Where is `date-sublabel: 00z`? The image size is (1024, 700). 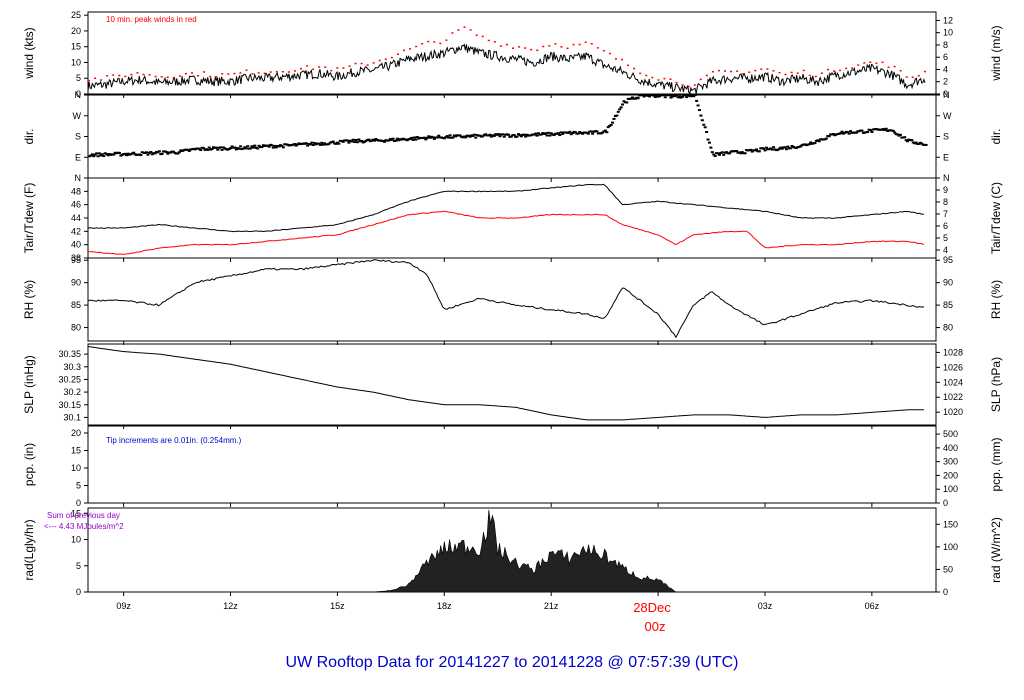
date-sublabel: 00z is located at coordinates (655, 626).